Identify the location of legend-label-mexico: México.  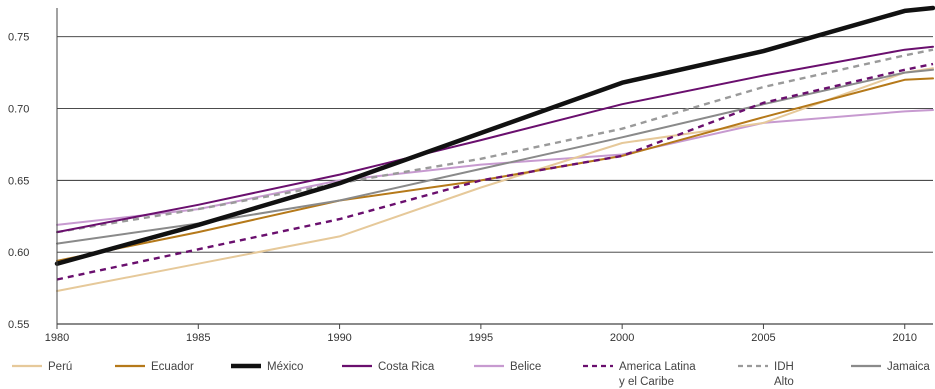
(285, 367).